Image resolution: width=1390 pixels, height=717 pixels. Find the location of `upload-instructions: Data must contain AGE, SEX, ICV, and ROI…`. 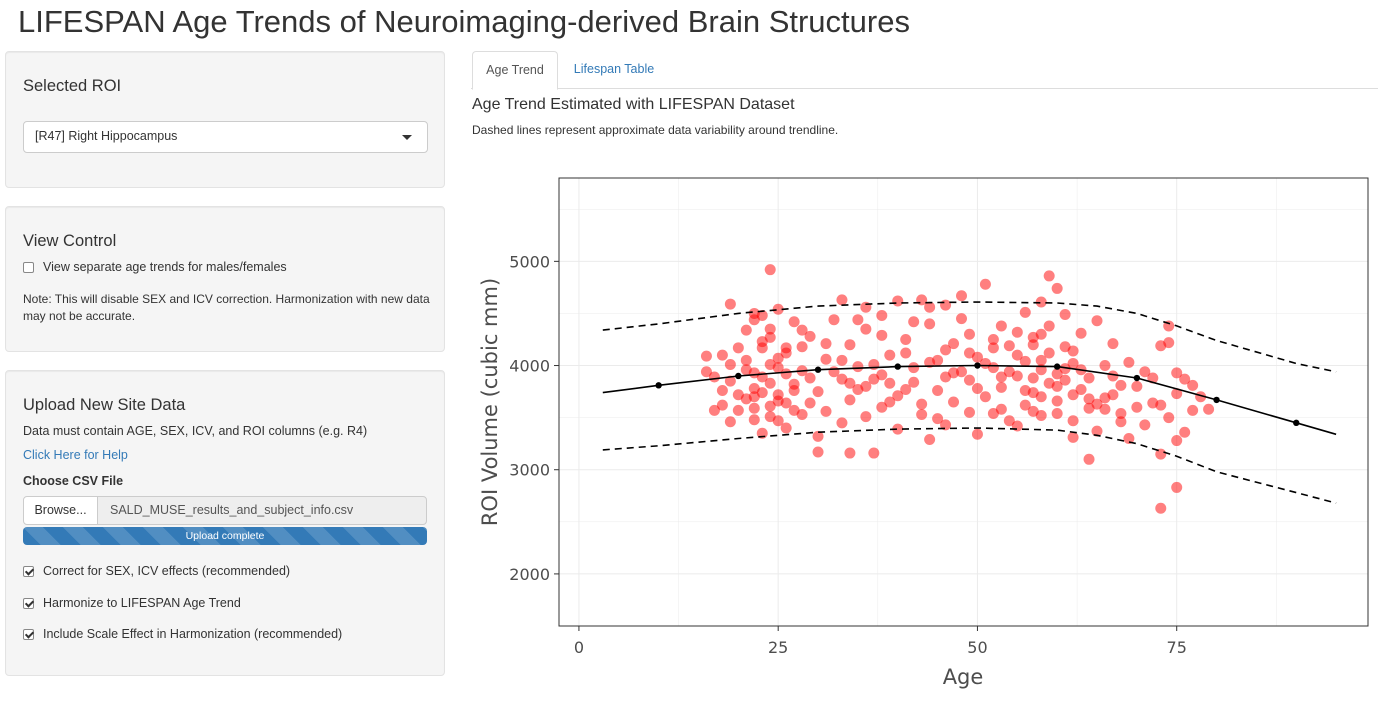

upload-instructions: Data must contain AGE, SEX, ICV, and ROI… is located at coordinates (195, 431).